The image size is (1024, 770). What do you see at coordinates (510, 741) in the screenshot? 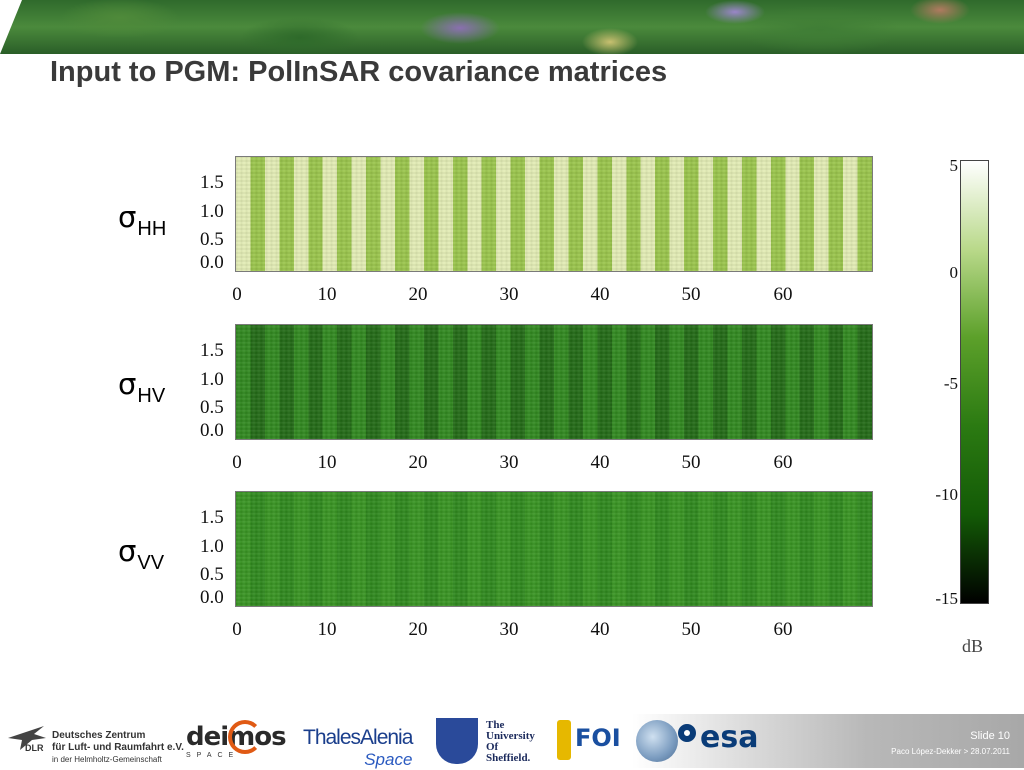
I see `sheffield-name: The University Of Sheffield.` at bounding box center [510, 741].